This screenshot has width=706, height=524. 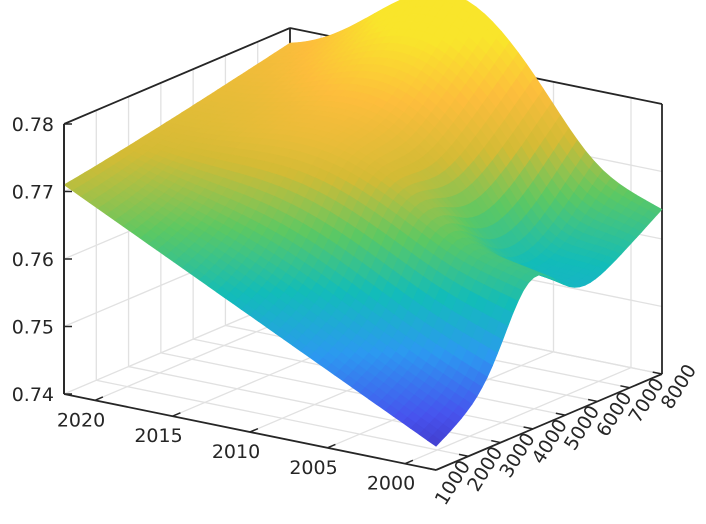 What do you see at coordinates (518, 416) in the screenshot?
I see `floor-grid-x-2000` at bounding box center [518, 416].